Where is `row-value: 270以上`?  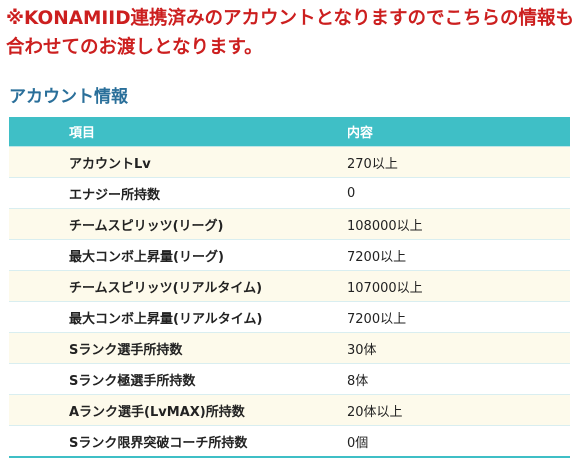 row-value: 270以上 is located at coordinates (452, 162).